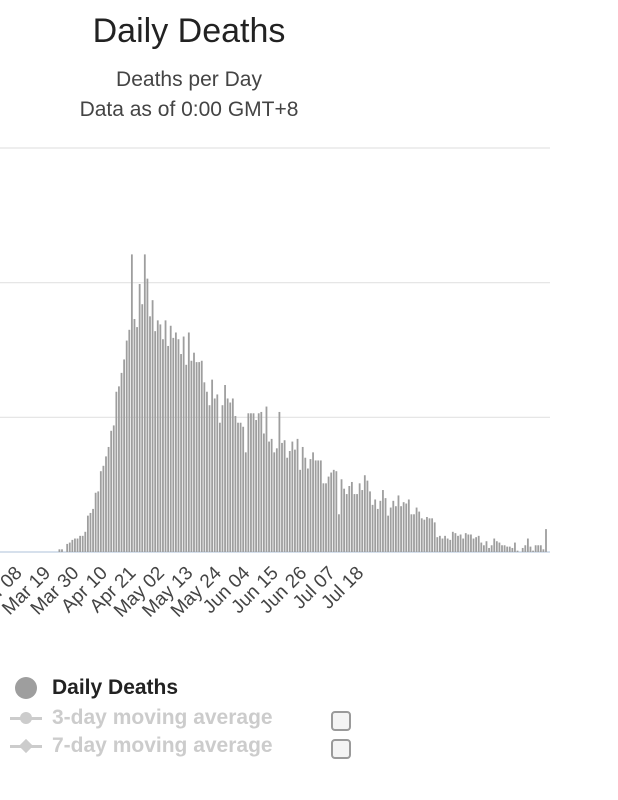 This screenshot has height=800, width=618. What do you see at coordinates (141, 746) in the screenshot?
I see `legend-item-7-day-average: 7-day moving average` at bounding box center [141, 746].